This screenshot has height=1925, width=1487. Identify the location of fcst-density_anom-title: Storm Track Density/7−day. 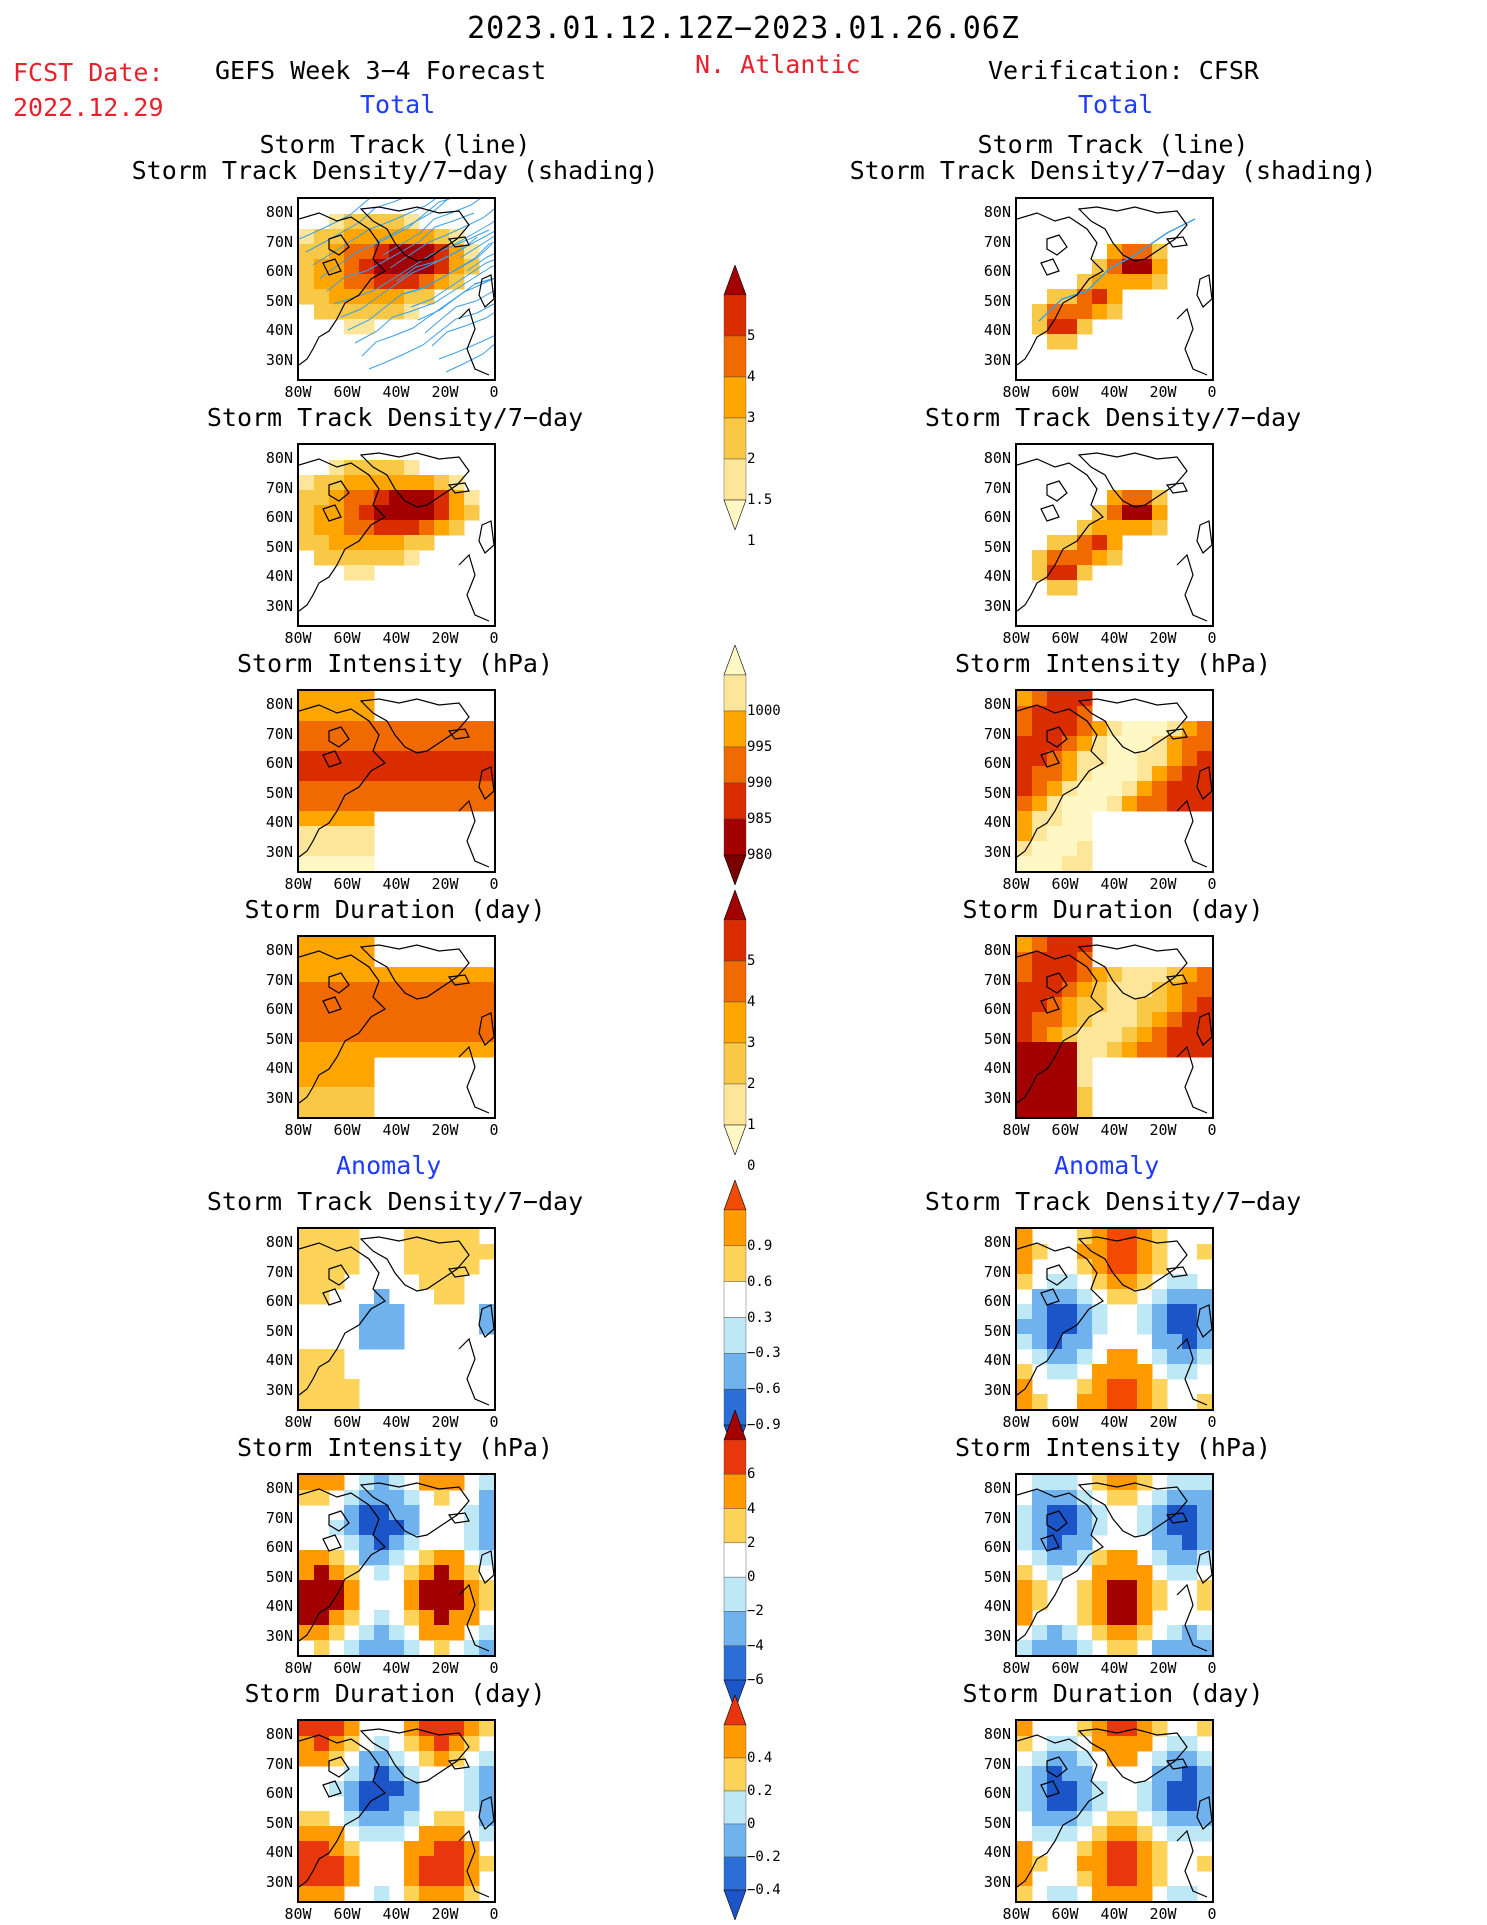
(395, 1201).